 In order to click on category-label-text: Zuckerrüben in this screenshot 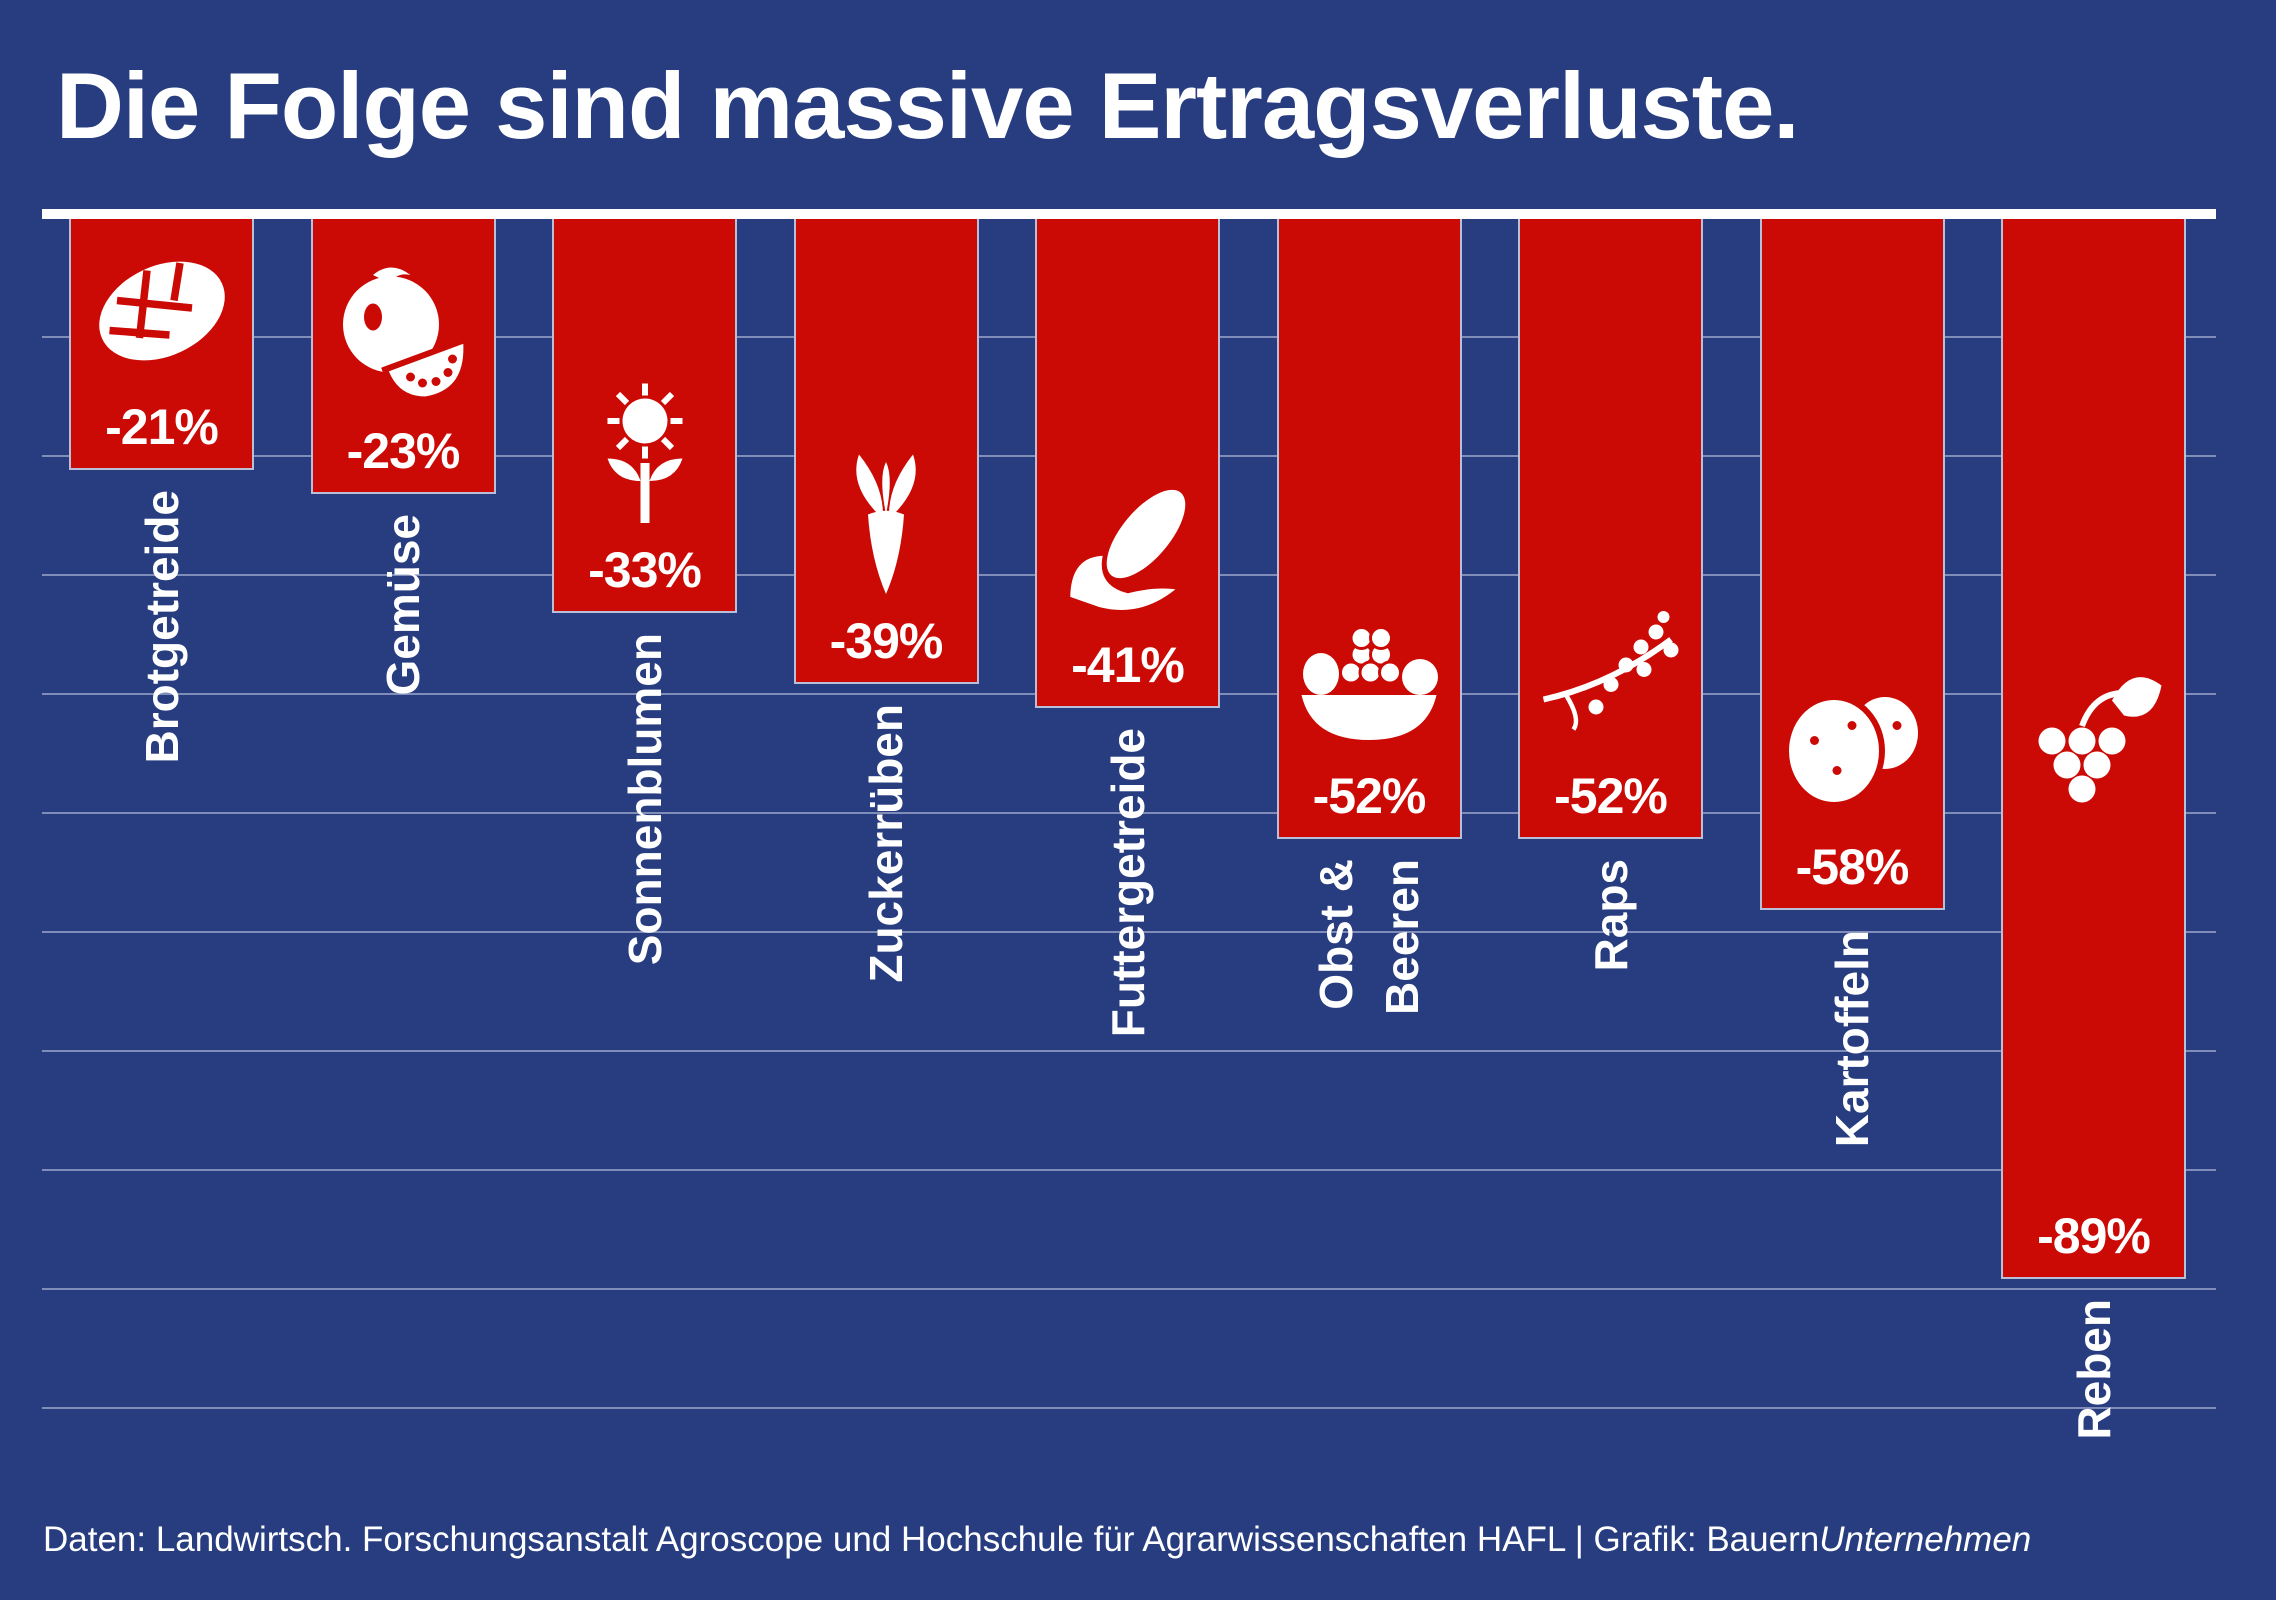, I will do `click(886, 843)`.